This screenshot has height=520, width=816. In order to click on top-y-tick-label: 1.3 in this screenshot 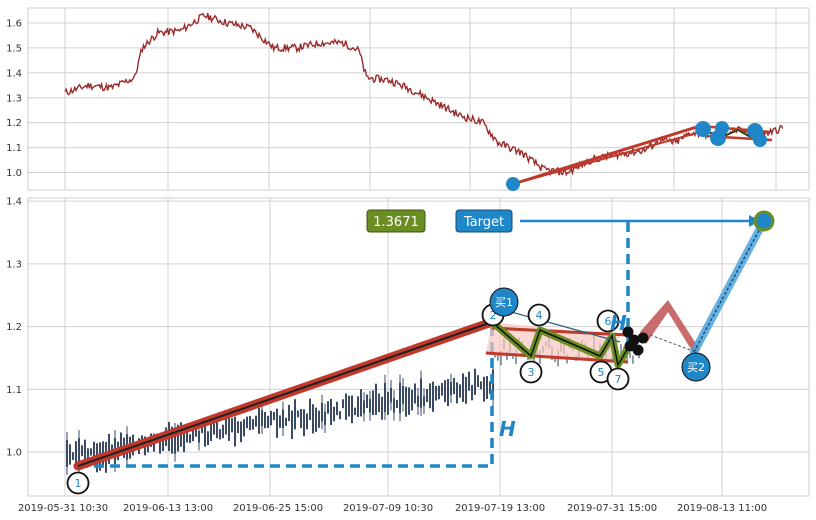, I will do `click(14, 98)`.